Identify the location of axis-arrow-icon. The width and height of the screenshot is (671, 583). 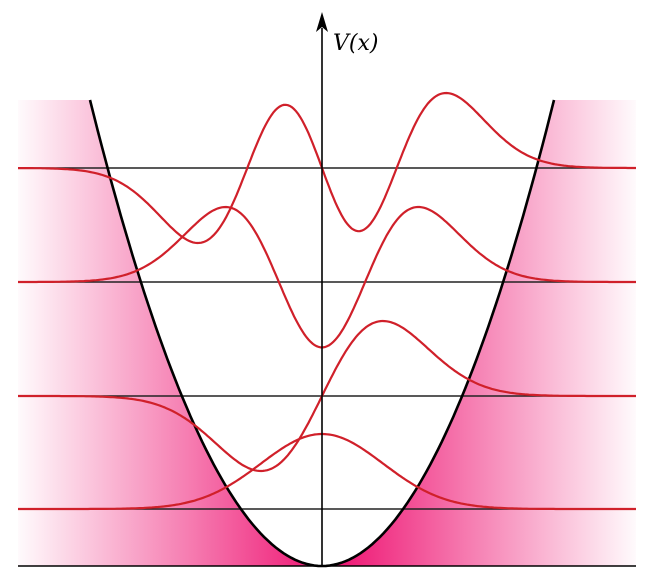
(322, 22).